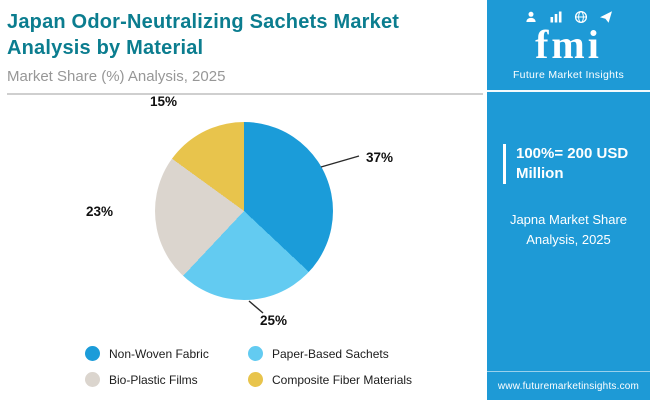 This screenshot has height=400, width=650. I want to click on brand-abbreviation: fmi, so click(568, 44).